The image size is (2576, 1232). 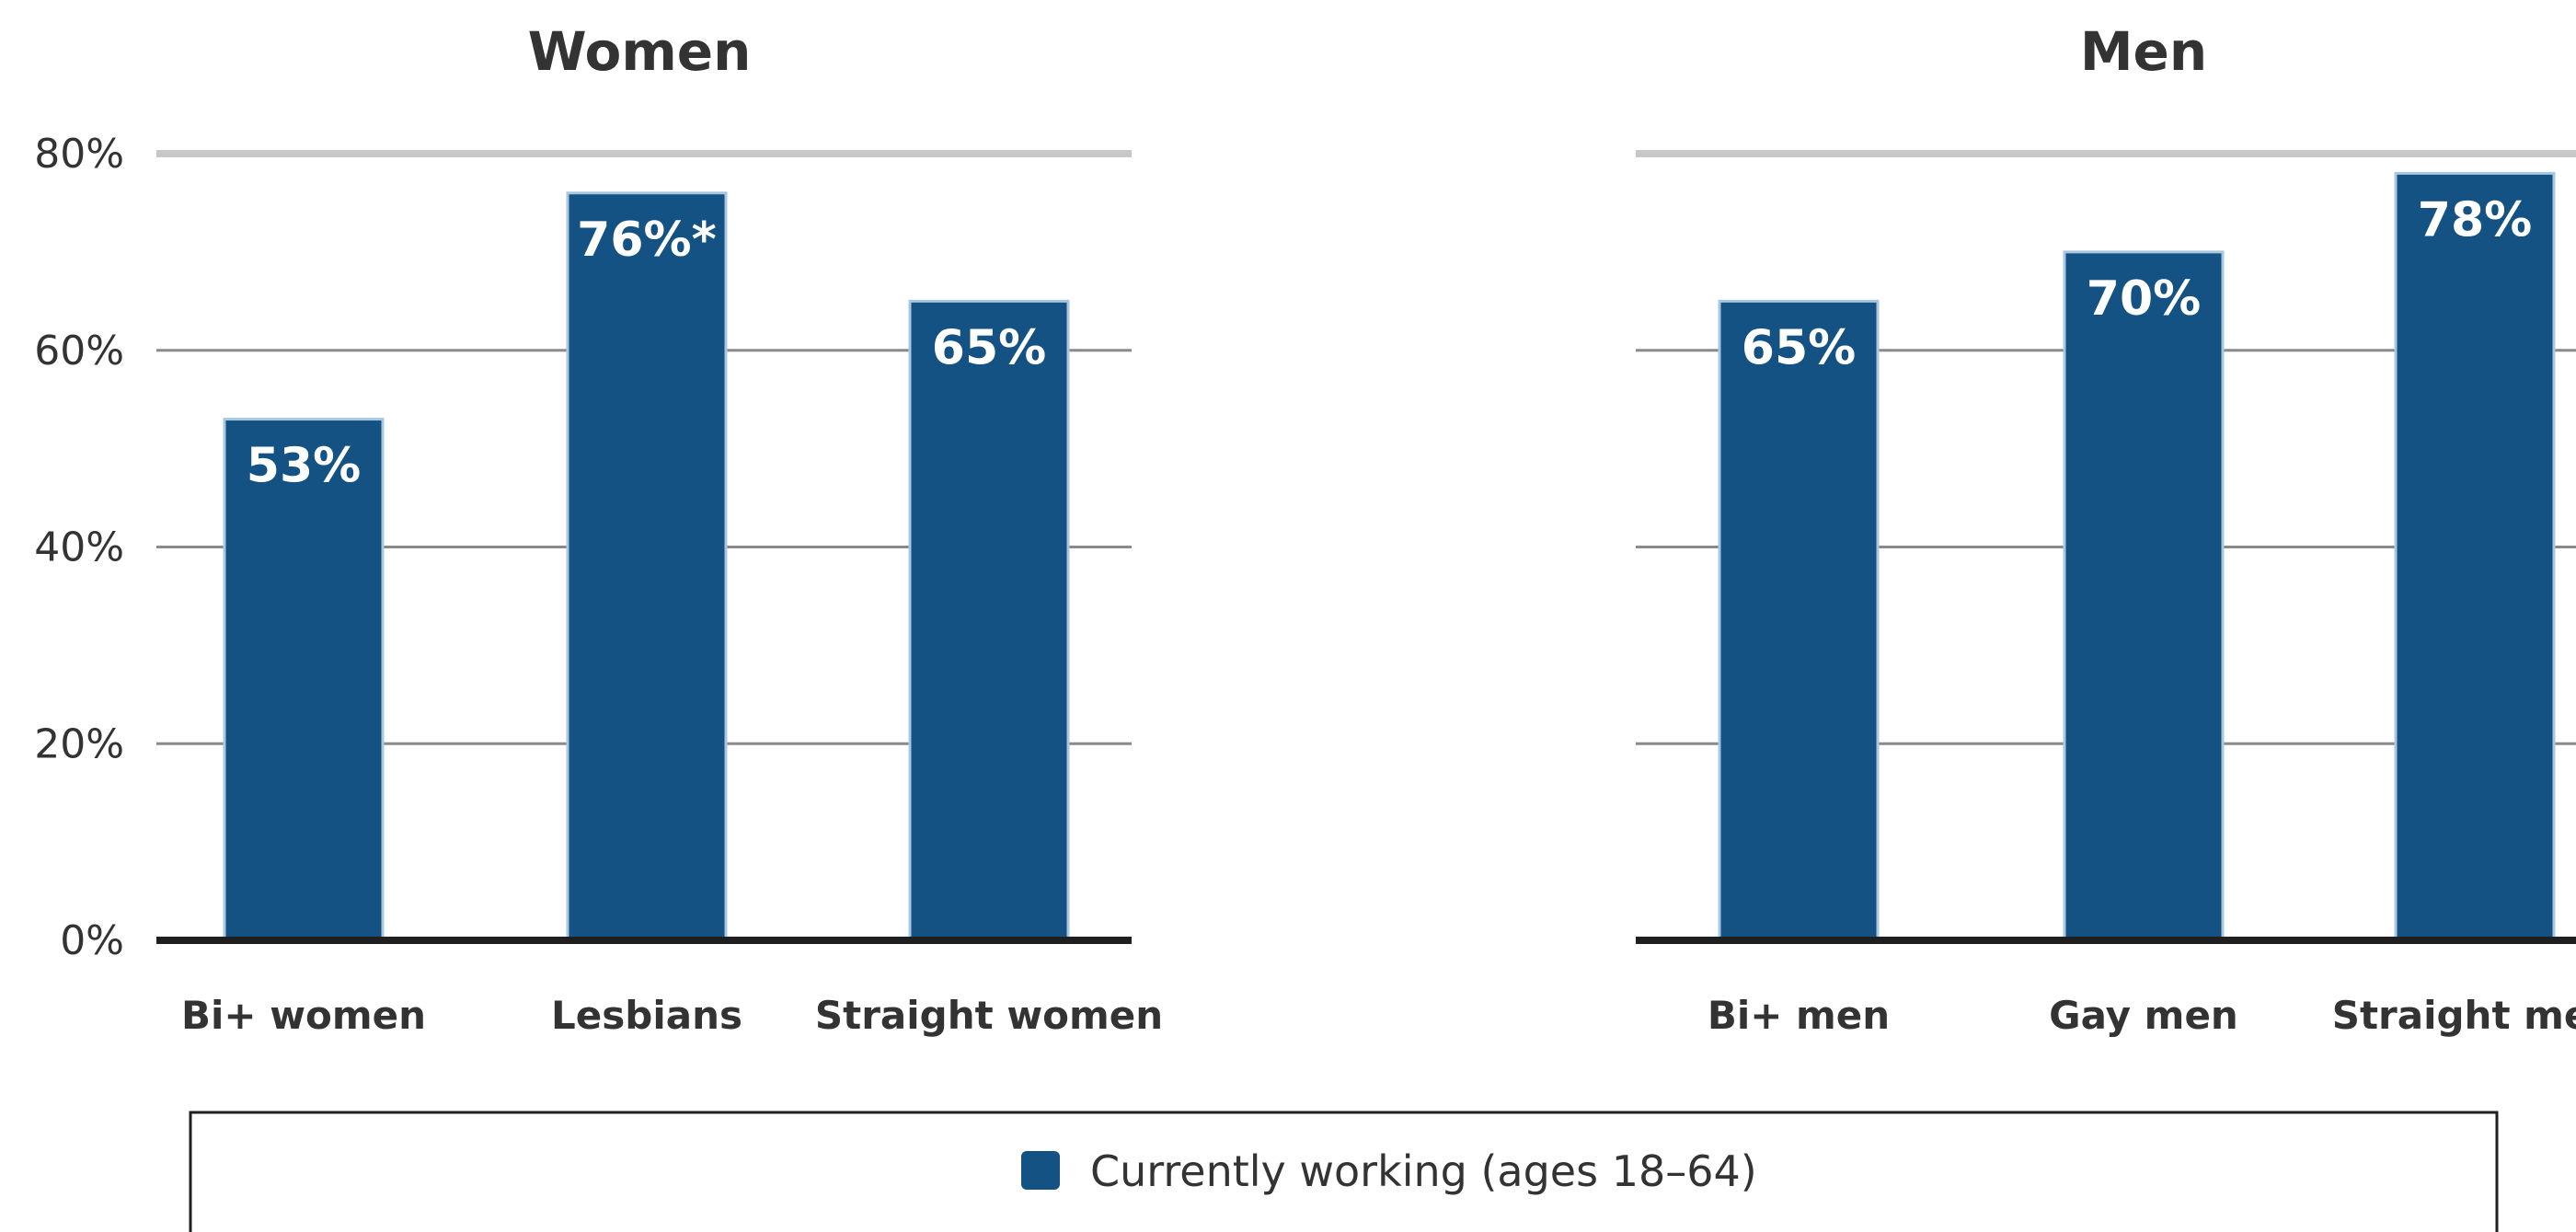 I want to click on y-tick-label: 0%, so click(x=92, y=940).